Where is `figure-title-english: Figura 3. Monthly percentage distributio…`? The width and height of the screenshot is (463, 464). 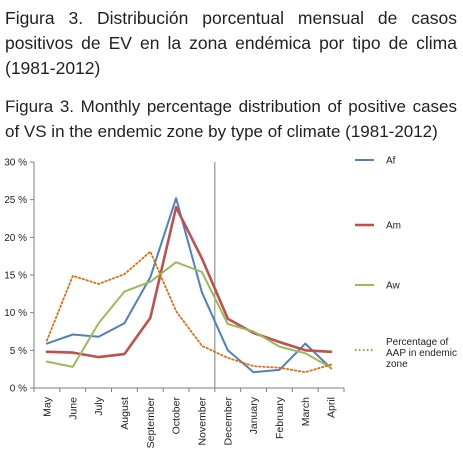
figure-title-english: Figura 3. Monthly percentage distributio… is located at coordinates (231, 119).